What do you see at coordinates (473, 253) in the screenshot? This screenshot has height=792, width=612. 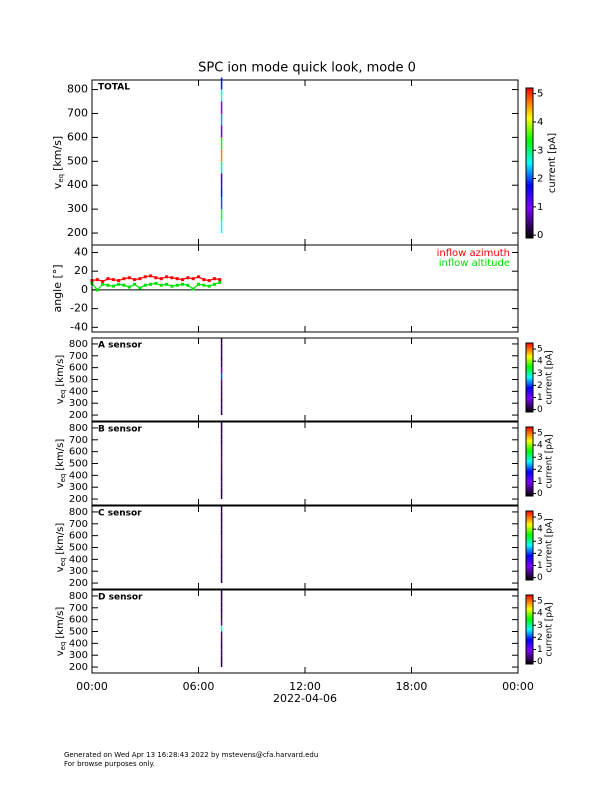 I see `legend-entry: inflow azimuth` at bounding box center [473, 253].